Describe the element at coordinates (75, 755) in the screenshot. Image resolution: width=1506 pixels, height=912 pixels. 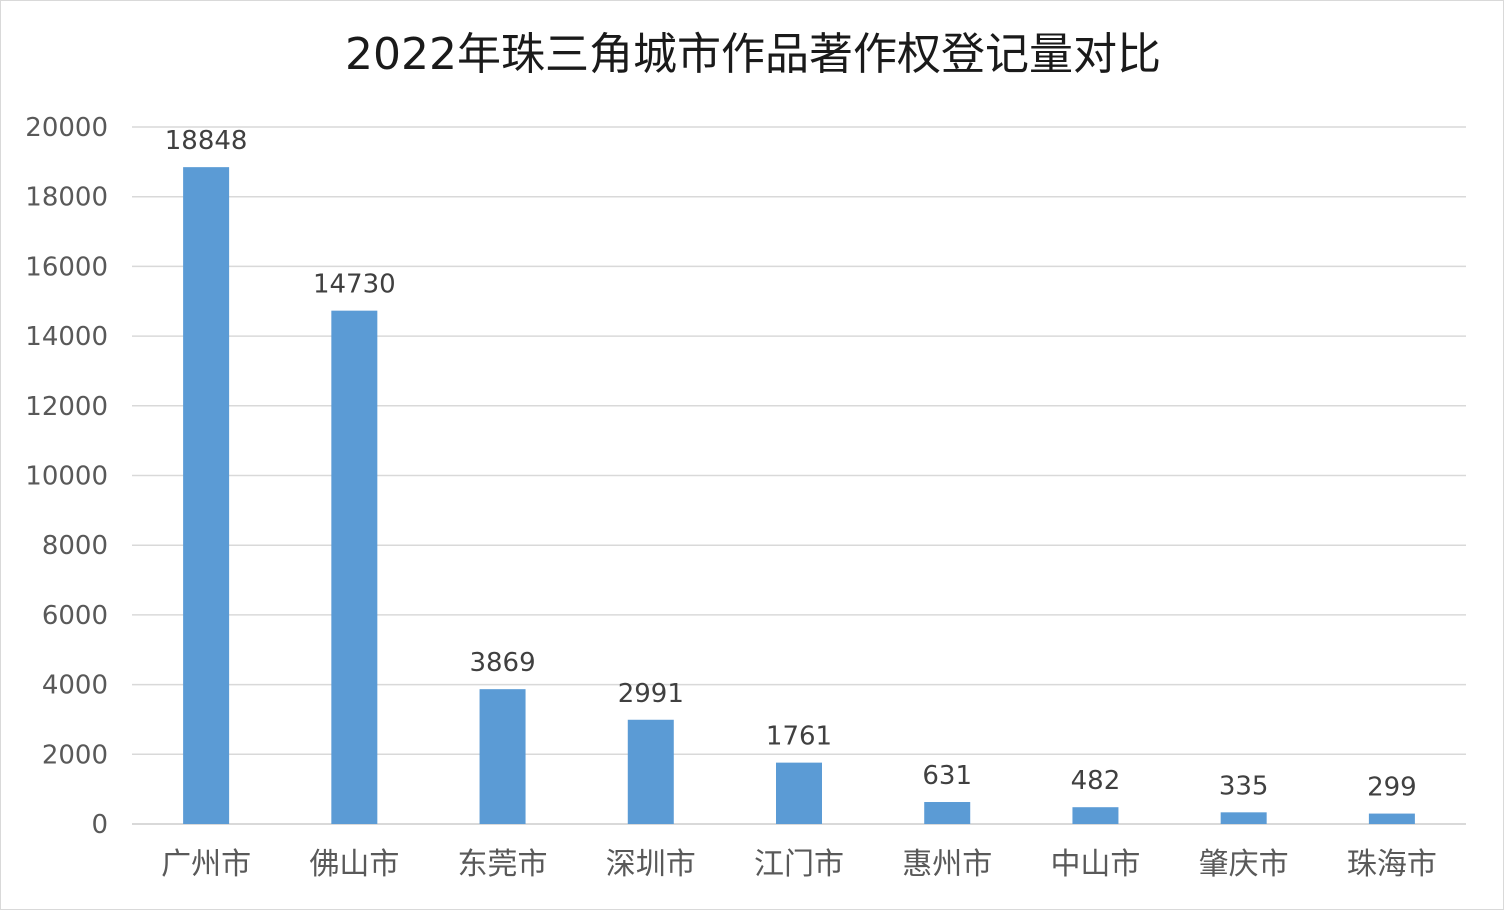
I see `y-tick-label: 2000` at that location.